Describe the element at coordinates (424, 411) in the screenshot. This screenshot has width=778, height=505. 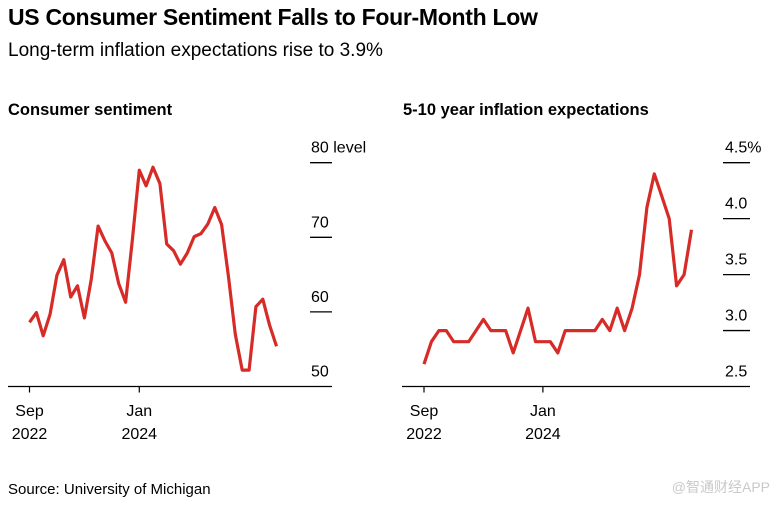
I see `inflation-xtick-month: Sep` at that location.